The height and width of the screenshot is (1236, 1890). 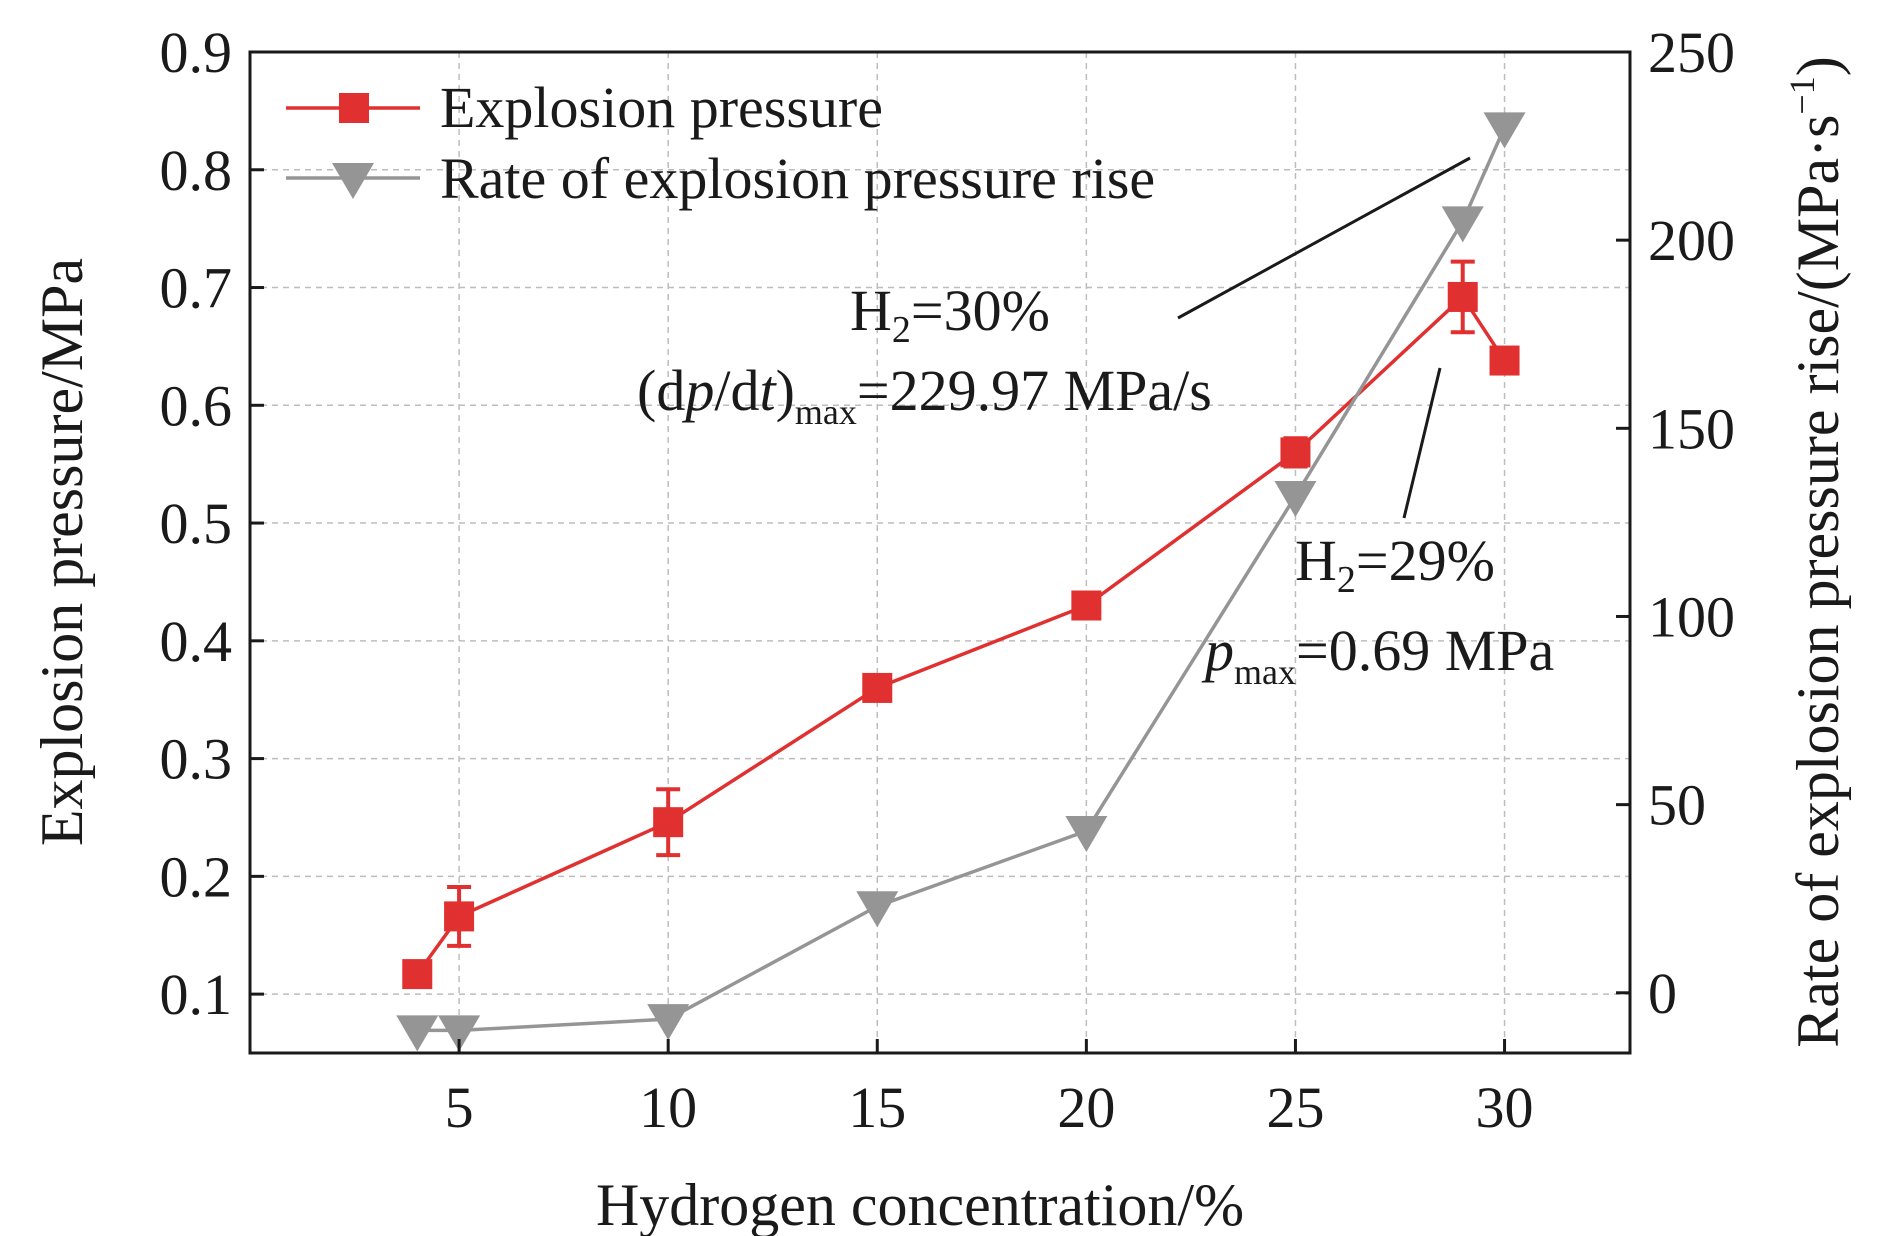 What do you see at coordinates (826, 412) in the screenshot?
I see `dpdt-sub: max` at bounding box center [826, 412].